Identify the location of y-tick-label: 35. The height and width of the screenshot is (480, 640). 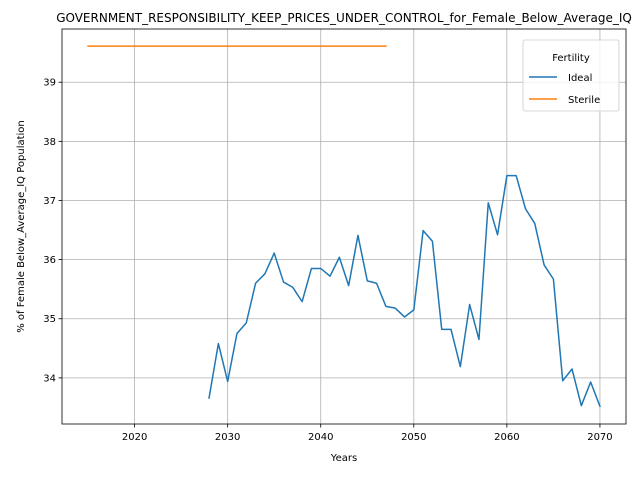
(49, 319).